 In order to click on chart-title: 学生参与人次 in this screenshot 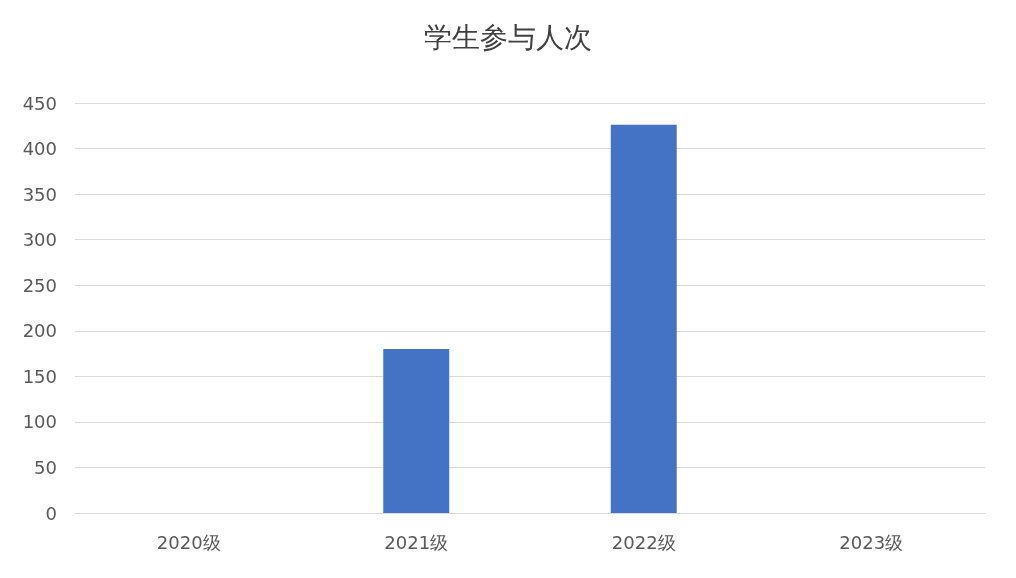, I will do `click(508, 37)`.